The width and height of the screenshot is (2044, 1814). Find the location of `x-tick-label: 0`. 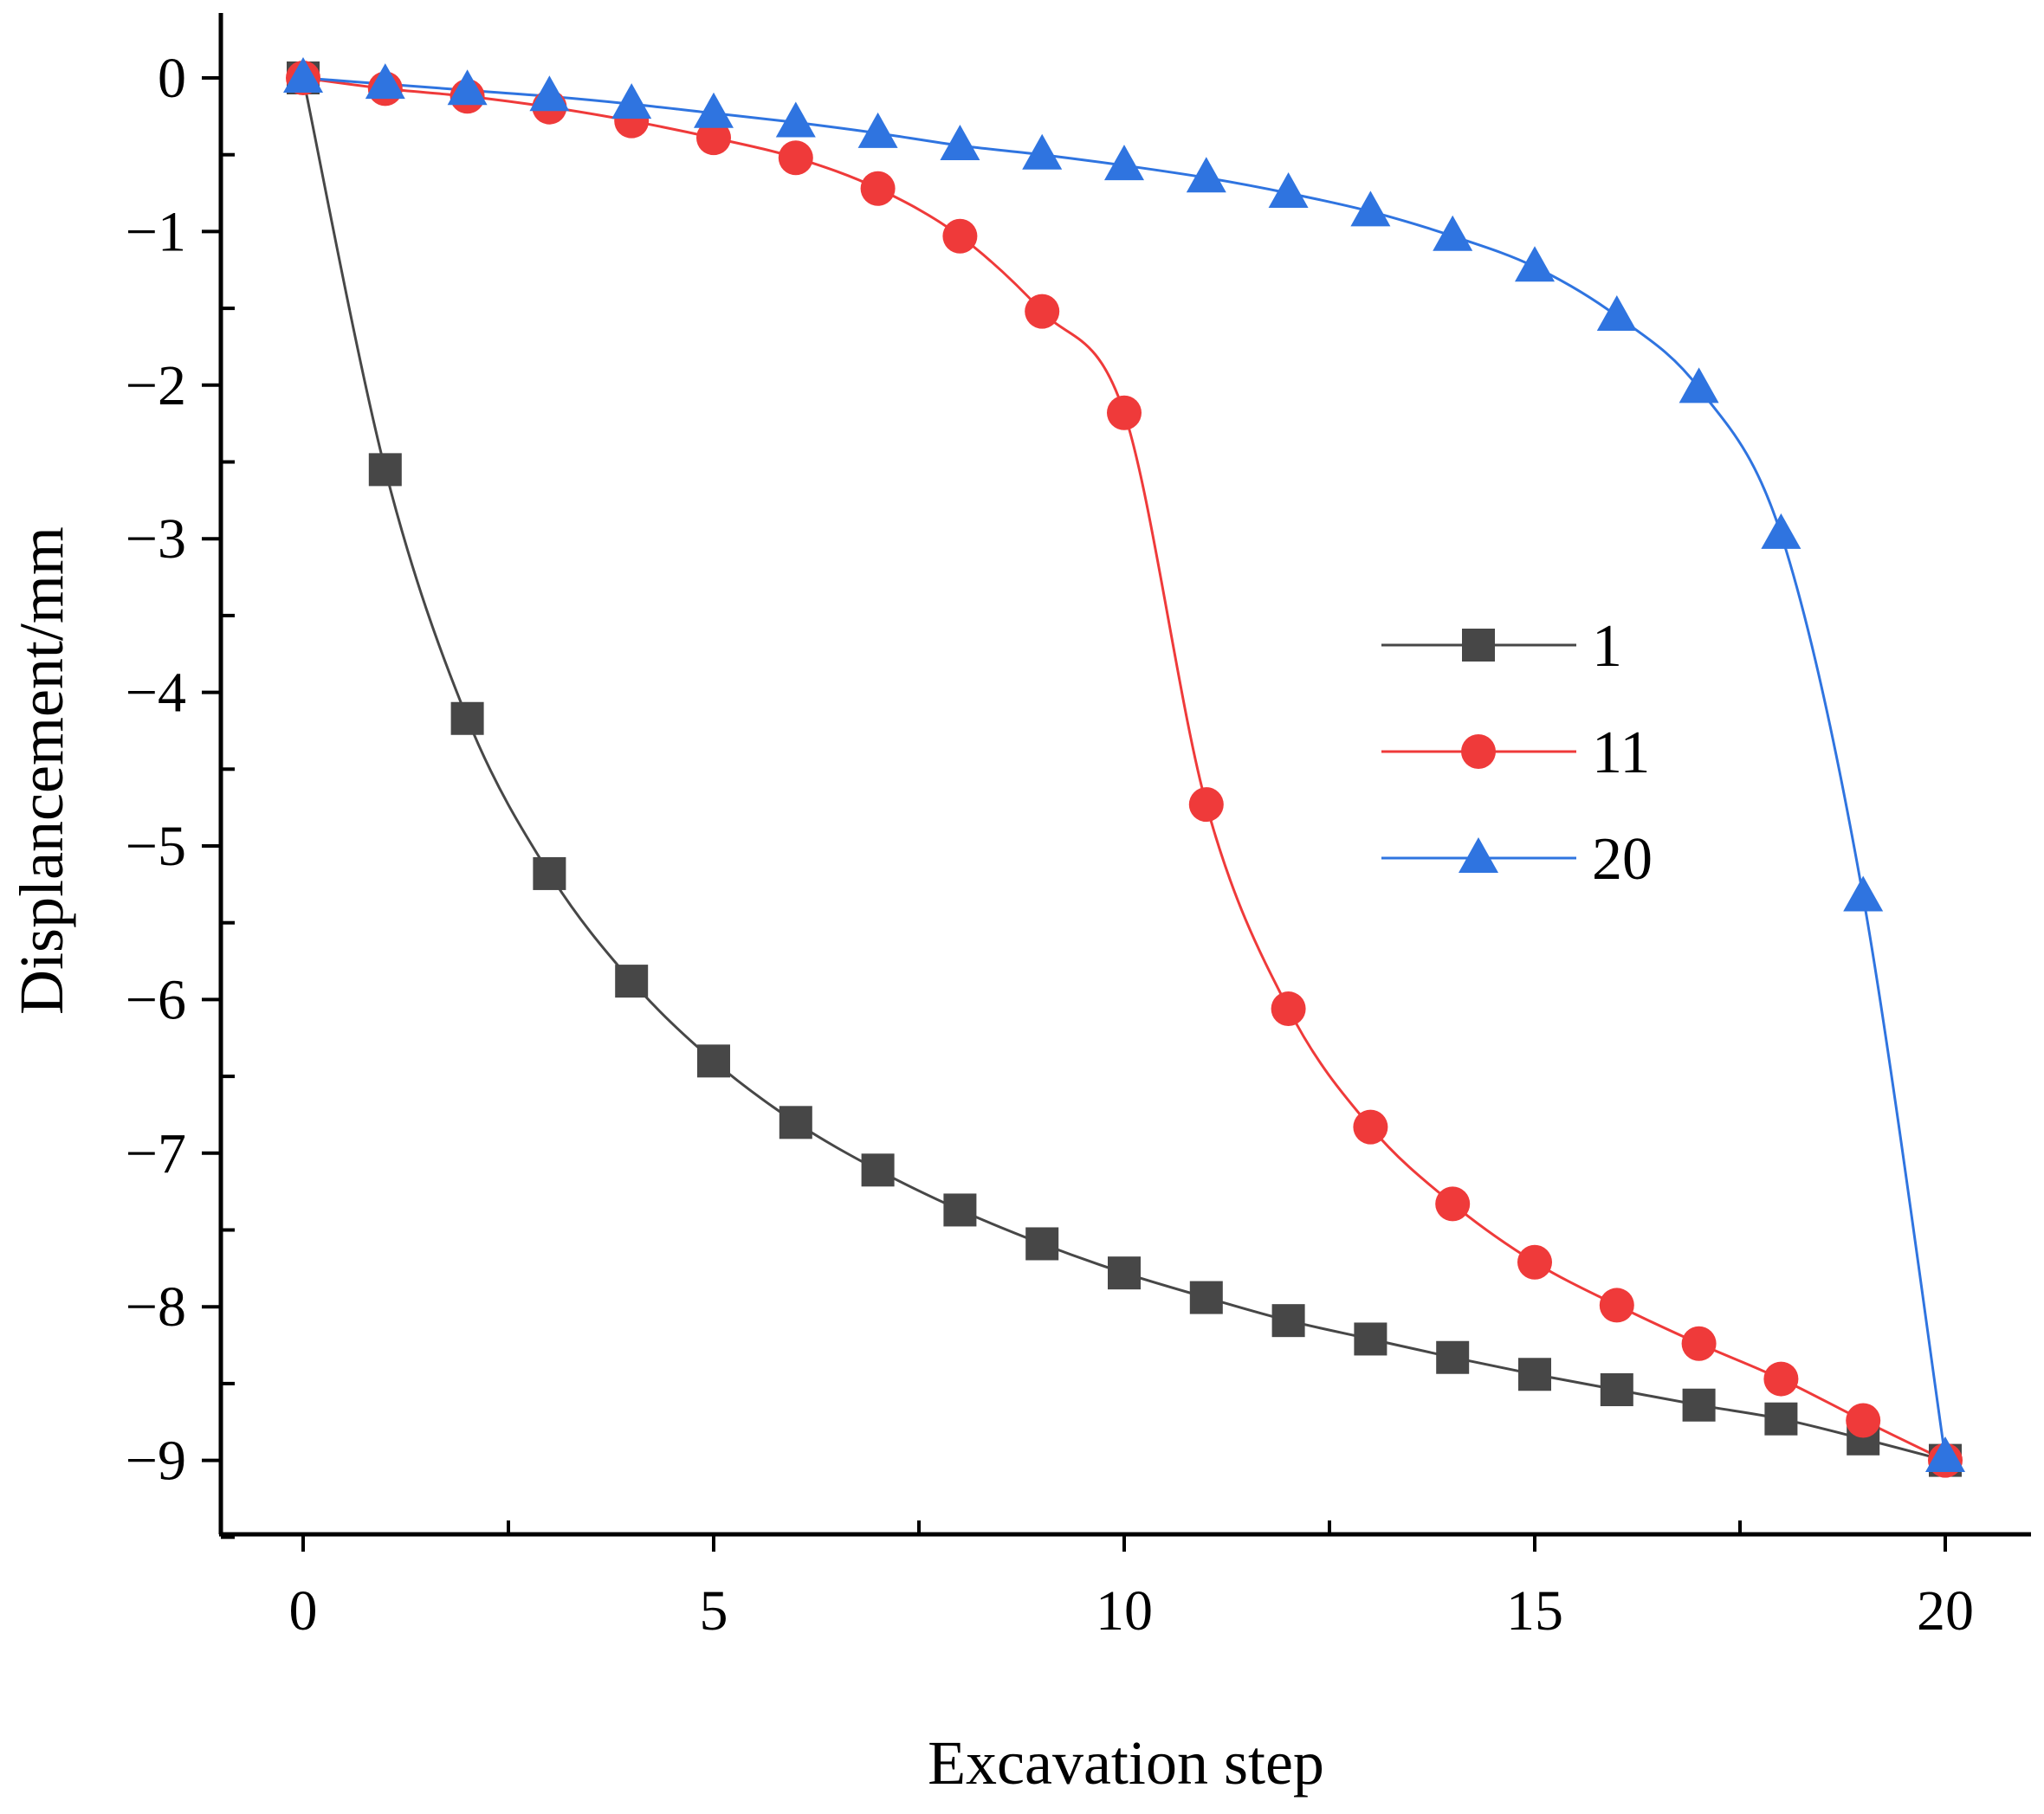

x-tick-label: 0 is located at coordinates (303, 1611).